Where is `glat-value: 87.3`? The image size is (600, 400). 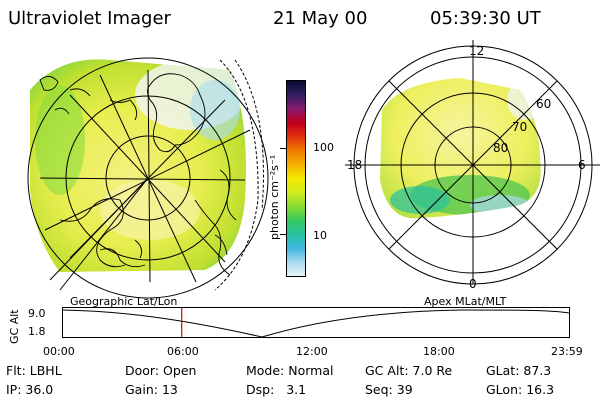 glat-value: 87.3 is located at coordinates (537, 370).